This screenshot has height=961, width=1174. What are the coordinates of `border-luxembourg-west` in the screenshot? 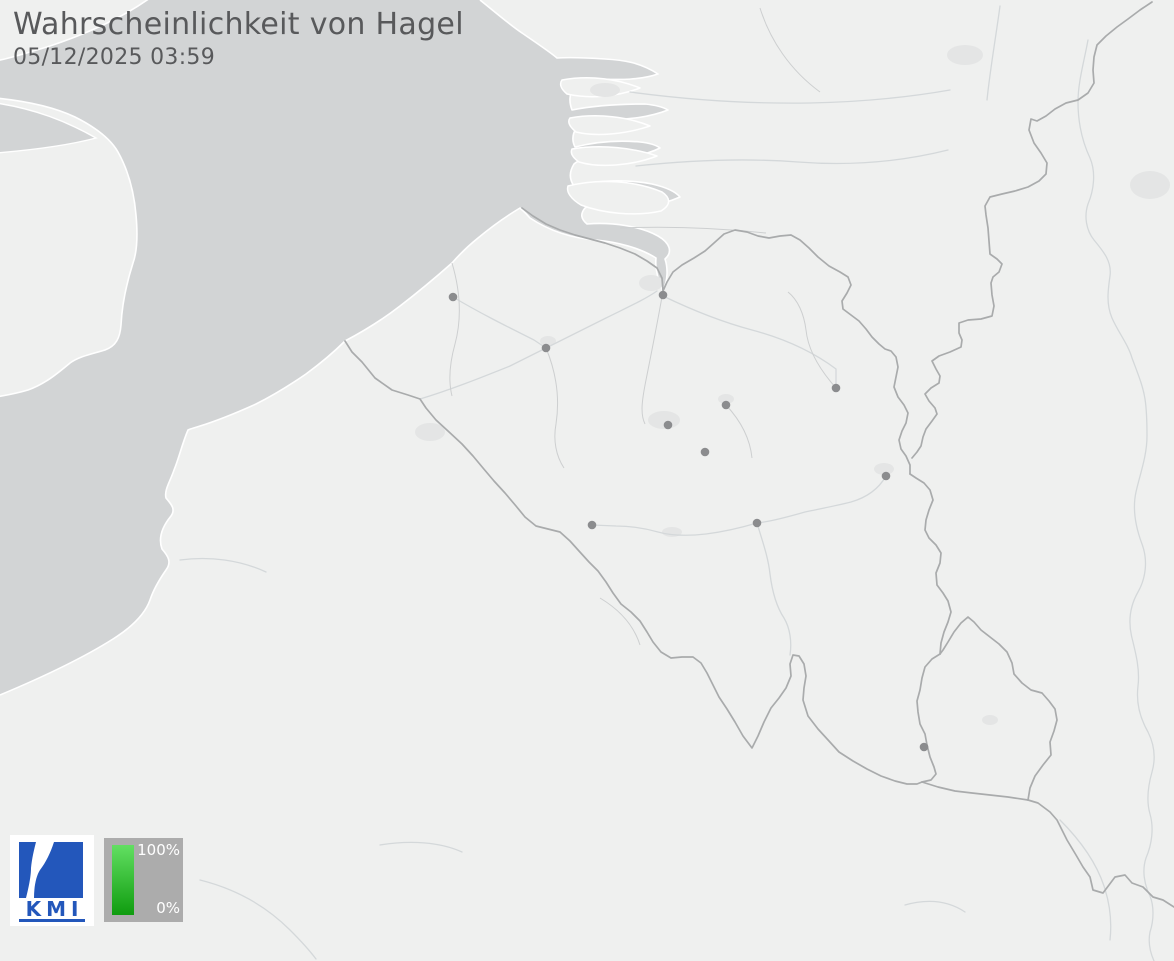 It's located at (928, 718).